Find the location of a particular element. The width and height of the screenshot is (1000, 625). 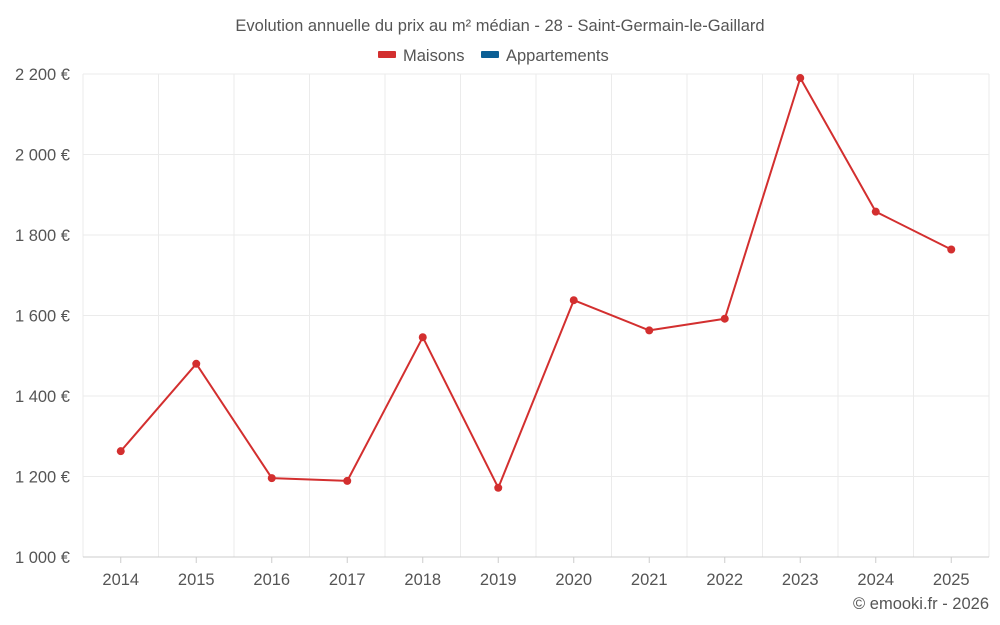

x-tick-label: 2019 is located at coordinates (498, 580).